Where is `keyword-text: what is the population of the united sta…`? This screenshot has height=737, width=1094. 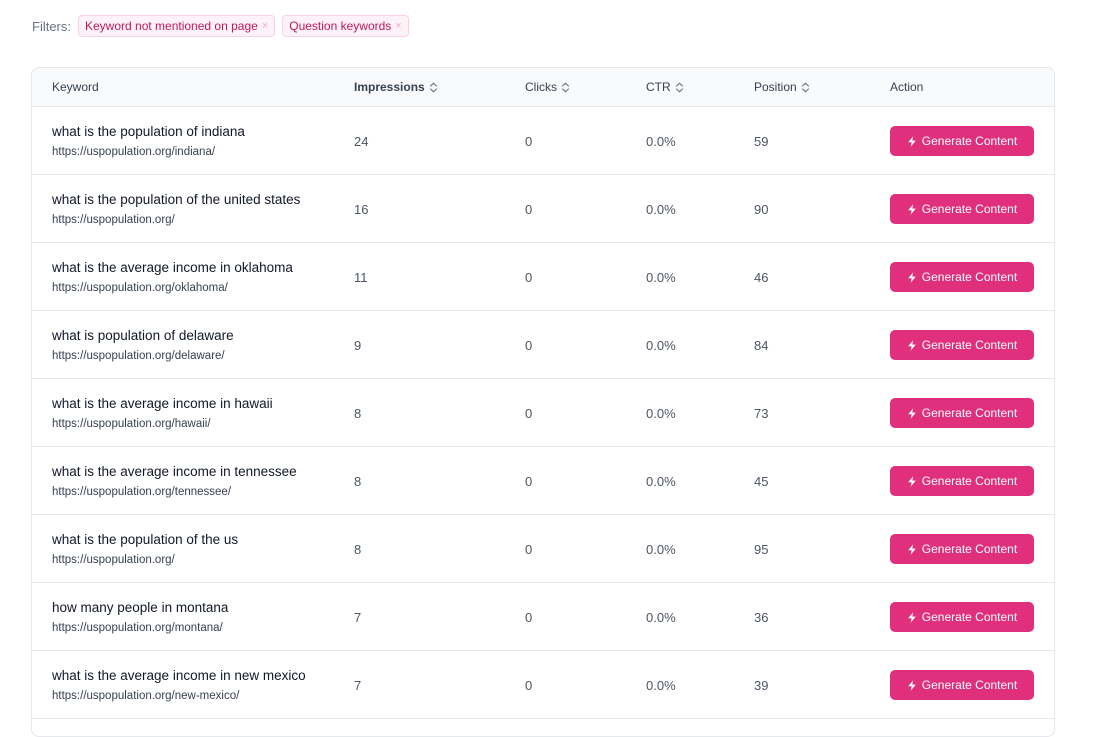
keyword-text: what is the population of the united sta… is located at coordinates (176, 199).